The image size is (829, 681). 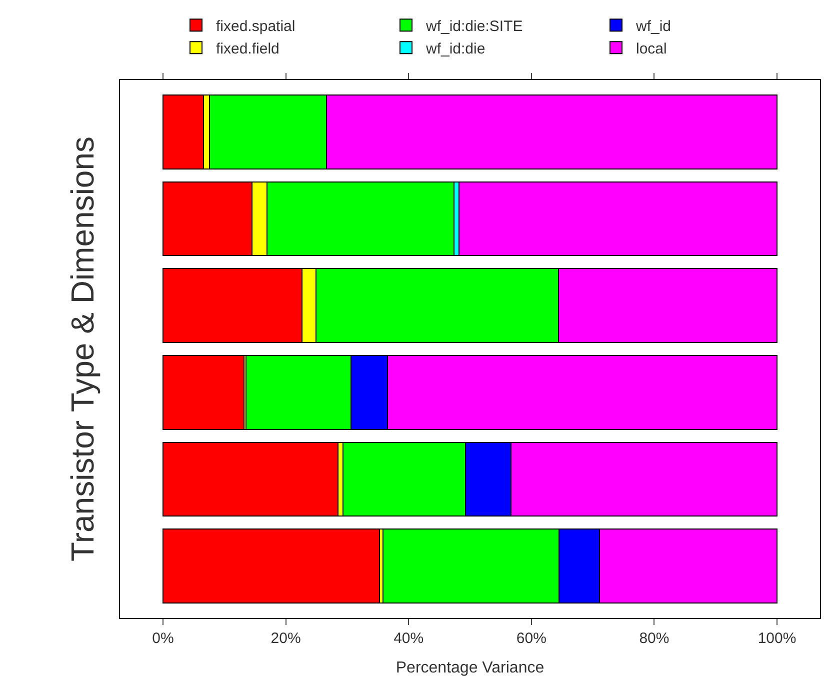 What do you see at coordinates (256, 26) in the screenshot?
I see `legend-label: fixed.spatial` at bounding box center [256, 26].